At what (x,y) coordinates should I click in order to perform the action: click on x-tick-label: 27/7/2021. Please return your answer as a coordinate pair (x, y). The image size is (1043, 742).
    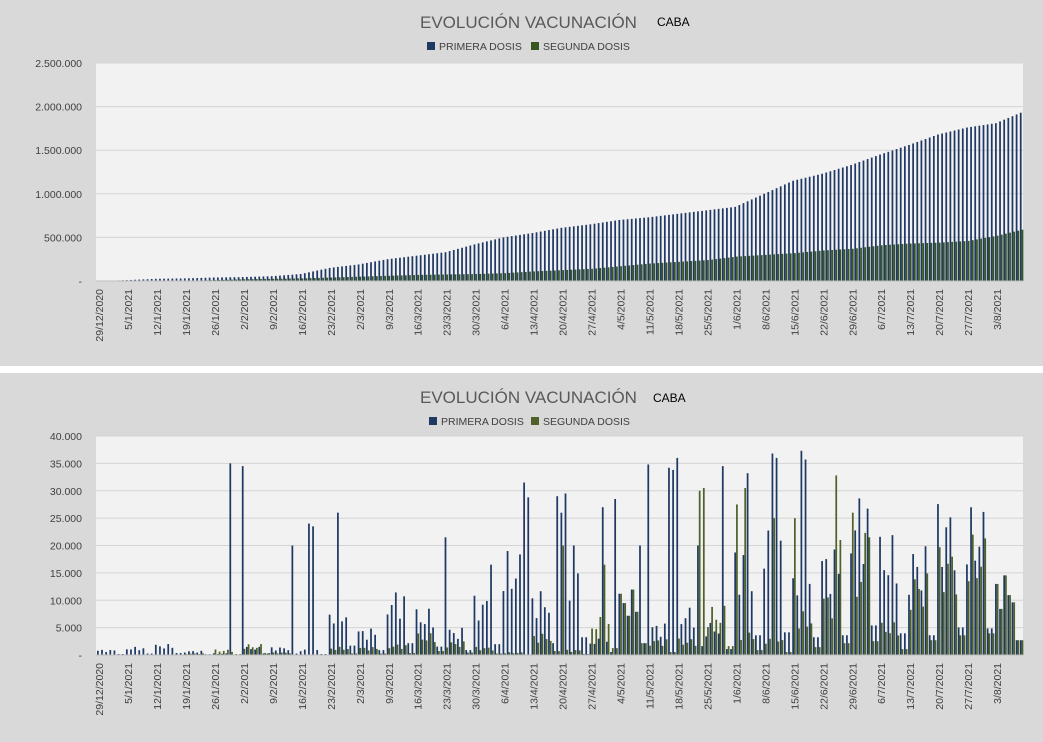
    Looking at the image, I should click on (969, 686).